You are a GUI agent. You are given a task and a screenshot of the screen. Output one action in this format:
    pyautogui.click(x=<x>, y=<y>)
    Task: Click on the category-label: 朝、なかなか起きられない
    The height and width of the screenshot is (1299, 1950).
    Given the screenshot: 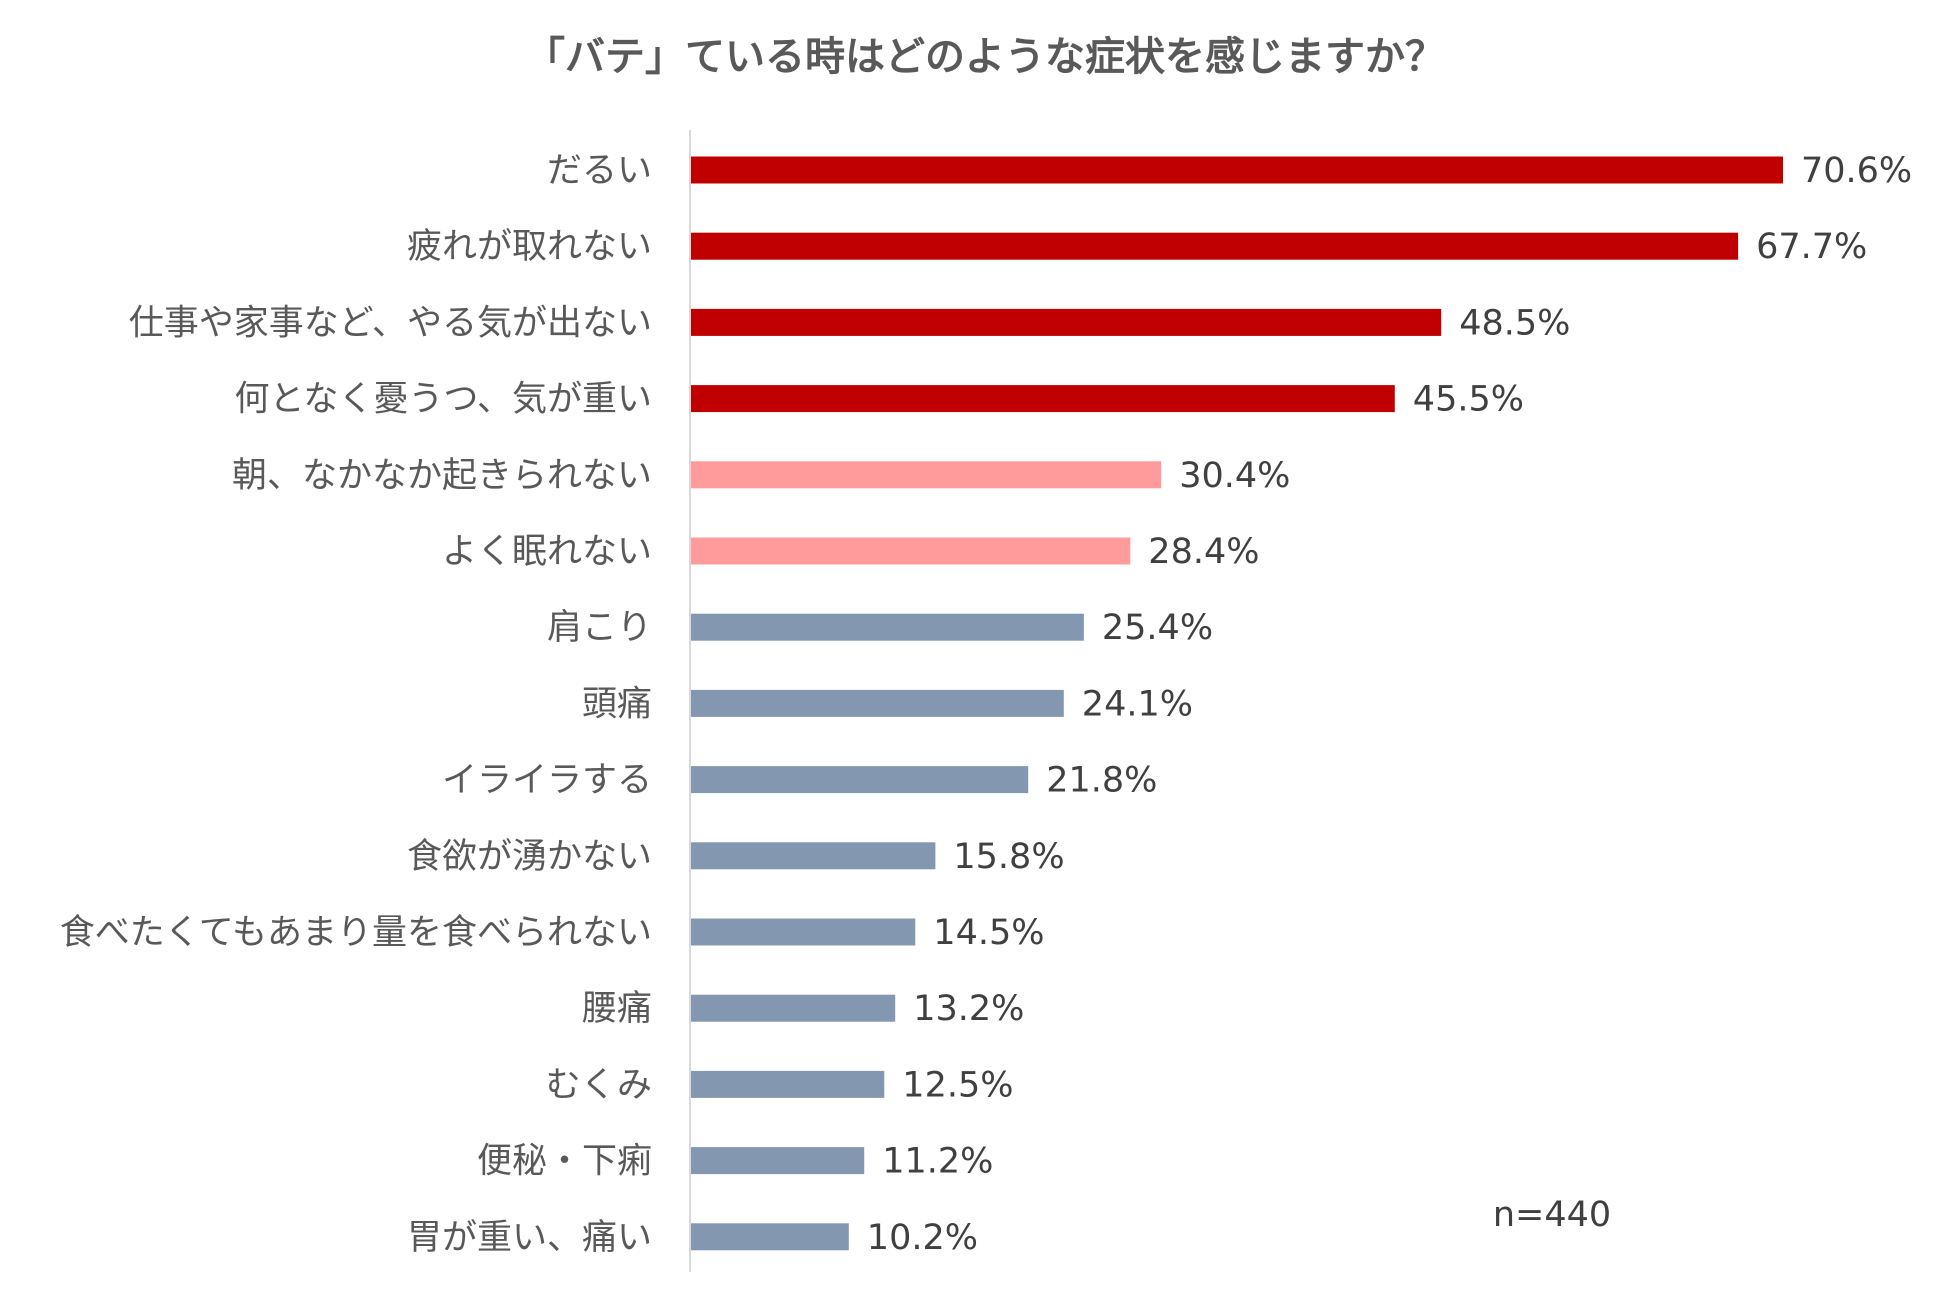 What is the action you would take?
    pyautogui.click(x=442, y=476)
    